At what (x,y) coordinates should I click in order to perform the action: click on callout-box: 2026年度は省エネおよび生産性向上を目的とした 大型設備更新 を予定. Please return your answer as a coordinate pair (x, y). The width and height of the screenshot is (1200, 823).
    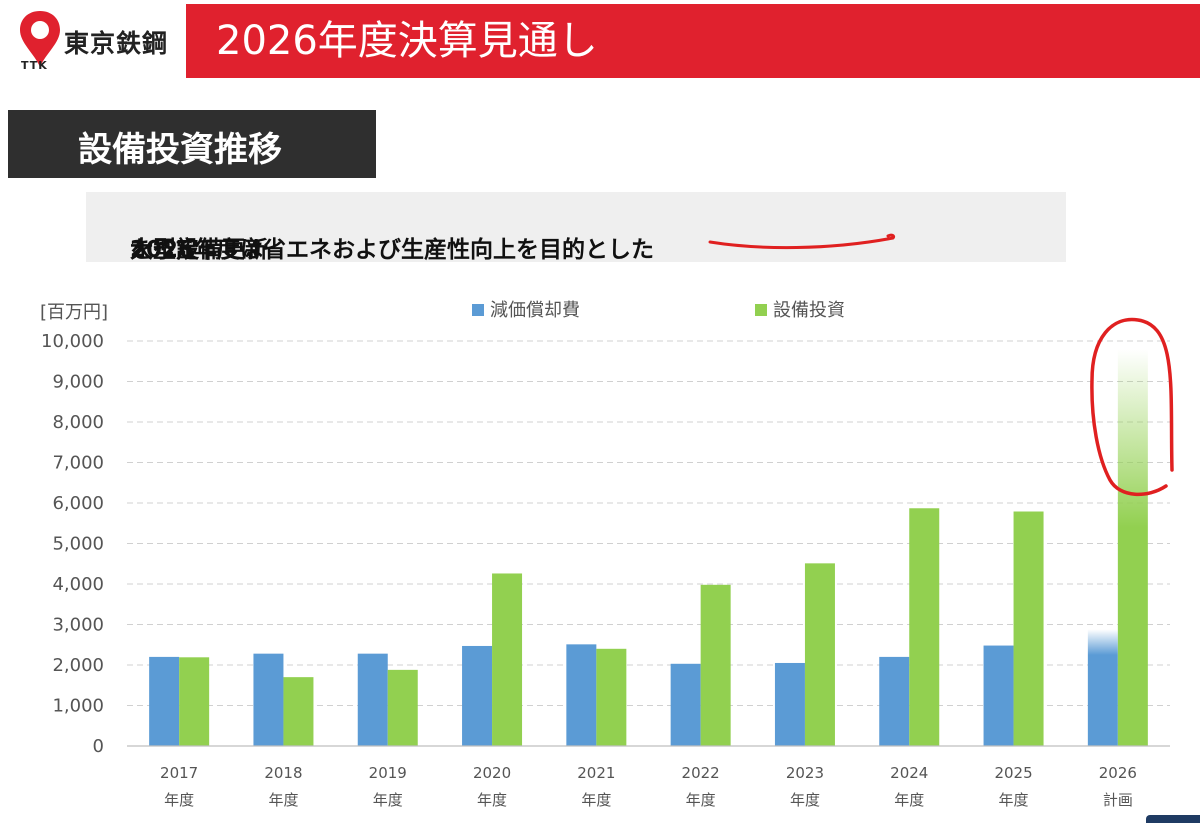
    Looking at the image, I should click on (576, 227).